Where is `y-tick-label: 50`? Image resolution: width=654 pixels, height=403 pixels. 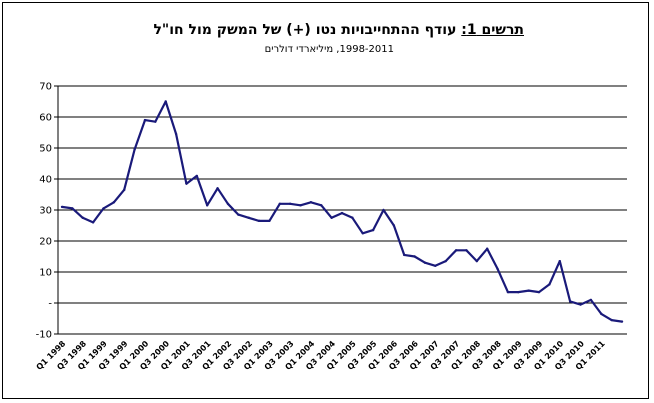
y-tick-label: 50 is located at coordinates (45, 149).